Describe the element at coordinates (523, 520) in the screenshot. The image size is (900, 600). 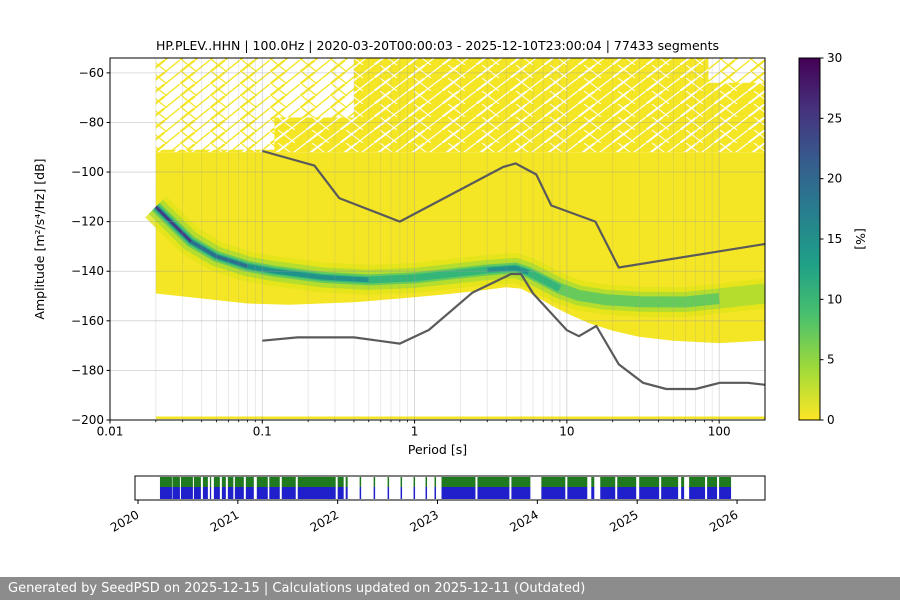
I see `year-label: 2024` at that location.